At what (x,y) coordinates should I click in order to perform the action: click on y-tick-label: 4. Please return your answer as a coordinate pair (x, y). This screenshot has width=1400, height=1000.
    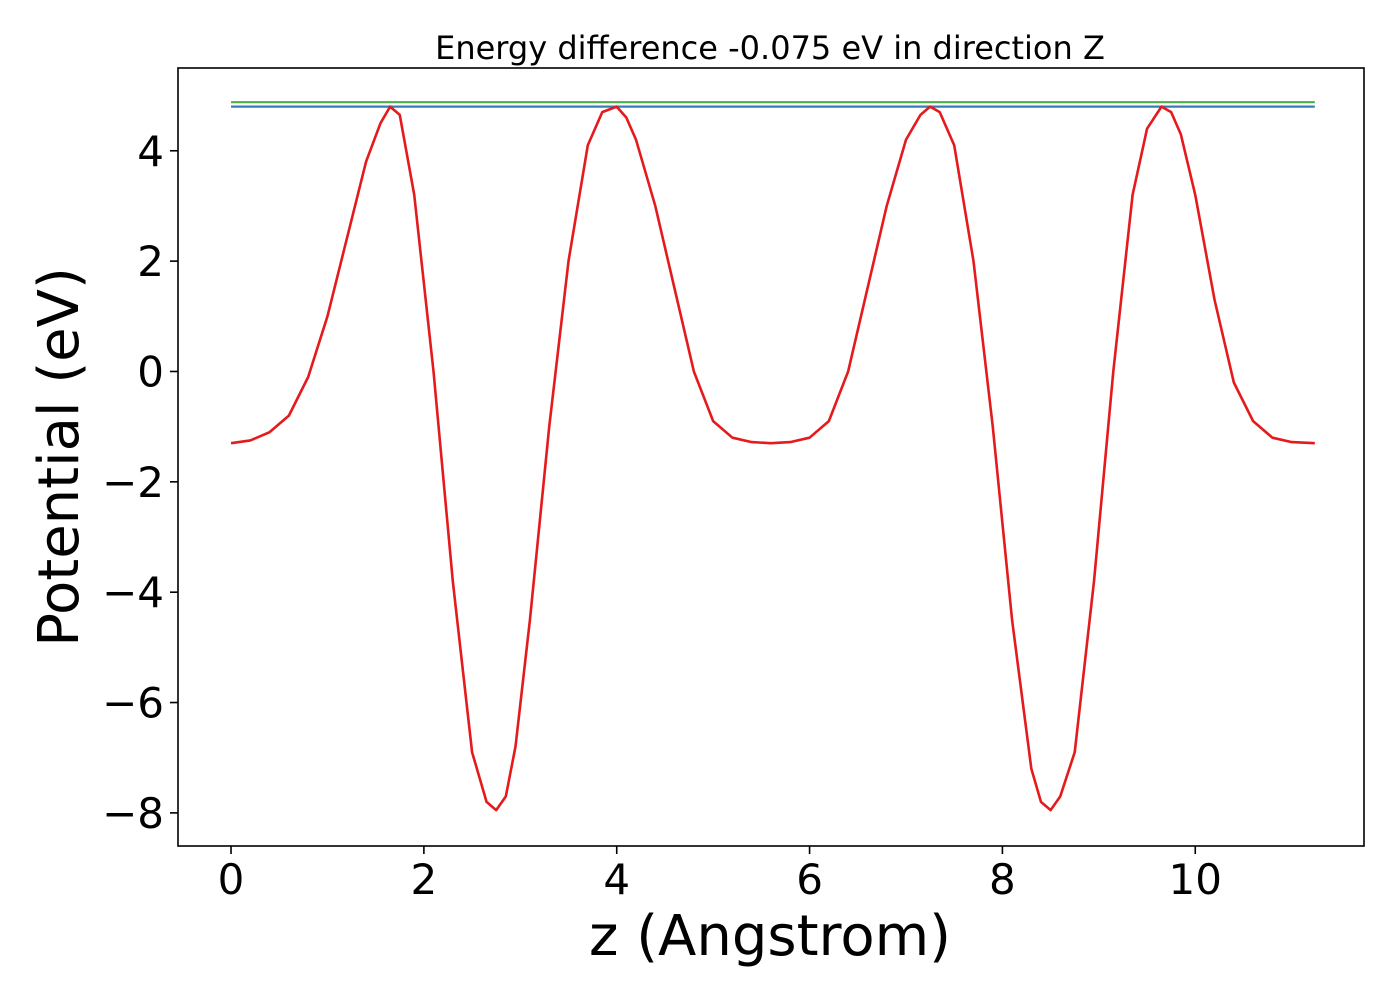
    Looking at the image, I should click on (150, 151).